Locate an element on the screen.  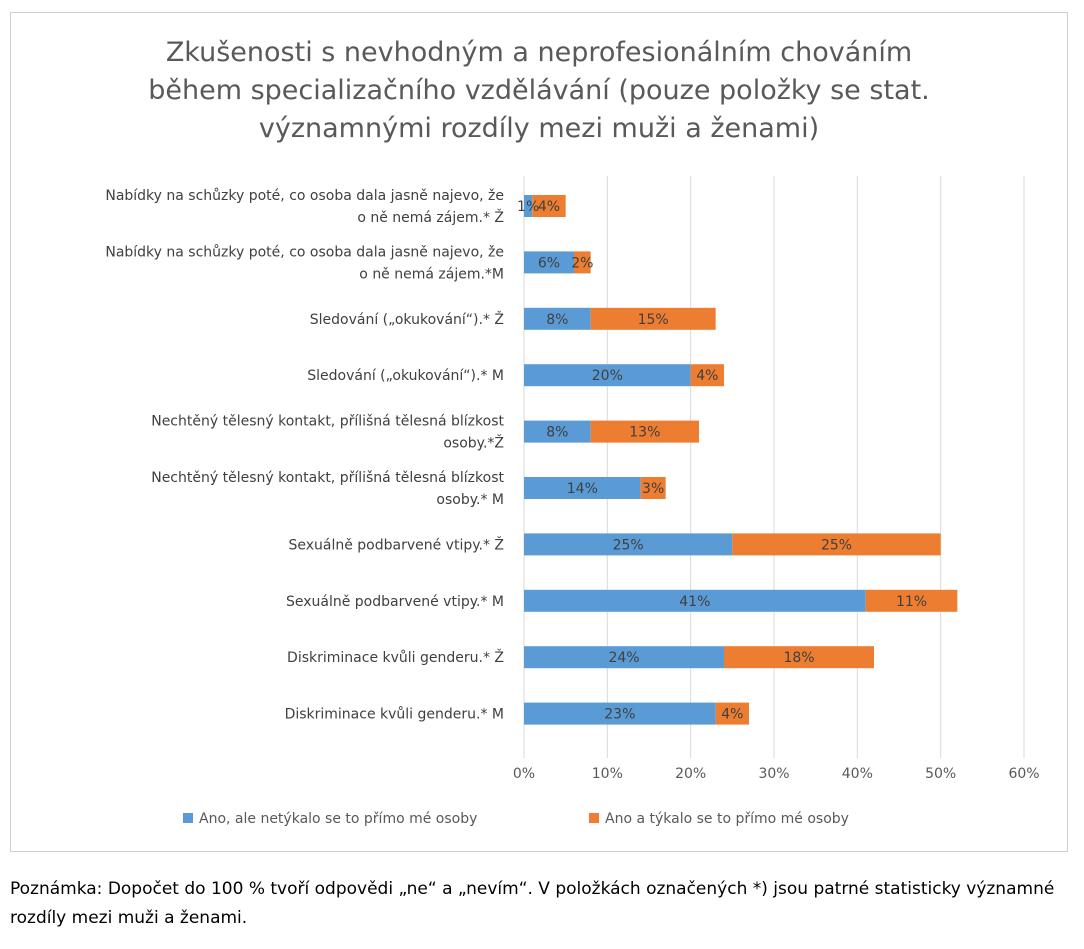
category-label-5-line-2: osoby.*Ž is located at coordinates (473, 443).